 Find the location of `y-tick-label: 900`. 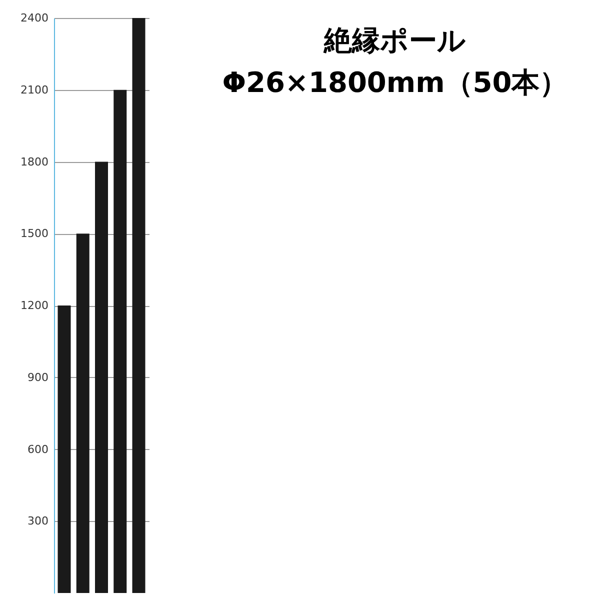

y-tick-label: 900 is located at coordinates (38, 377).